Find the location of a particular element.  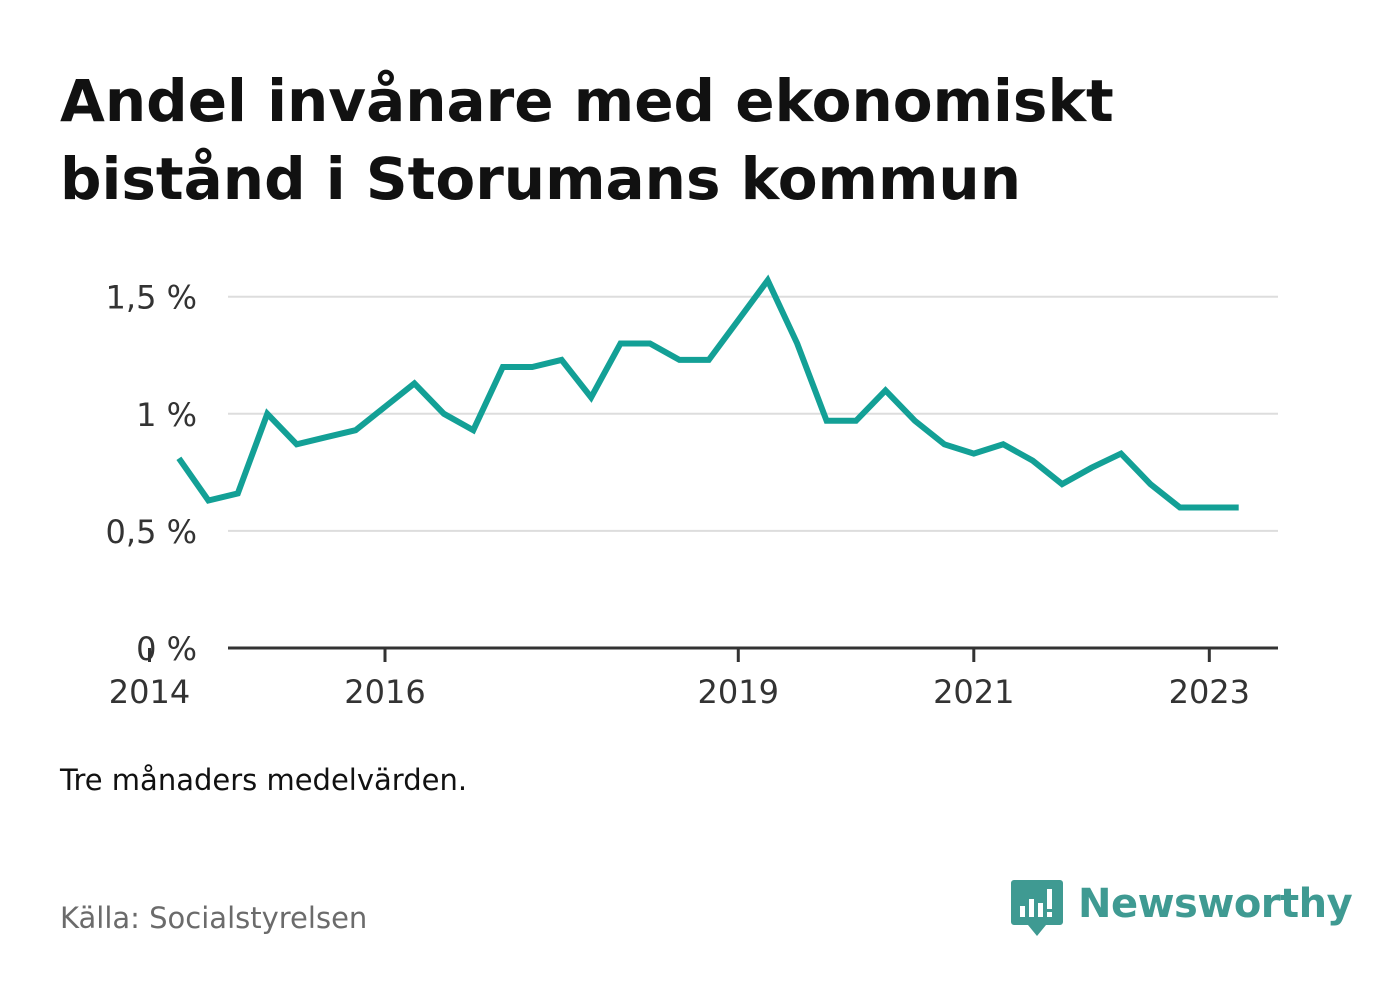

brand-name: Newsworthy is located at coordinates (1215, 904).